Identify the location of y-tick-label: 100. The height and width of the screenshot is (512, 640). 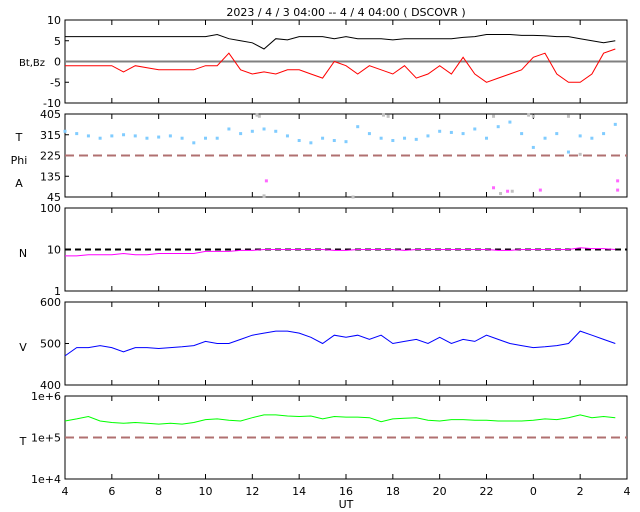
(50, 208).